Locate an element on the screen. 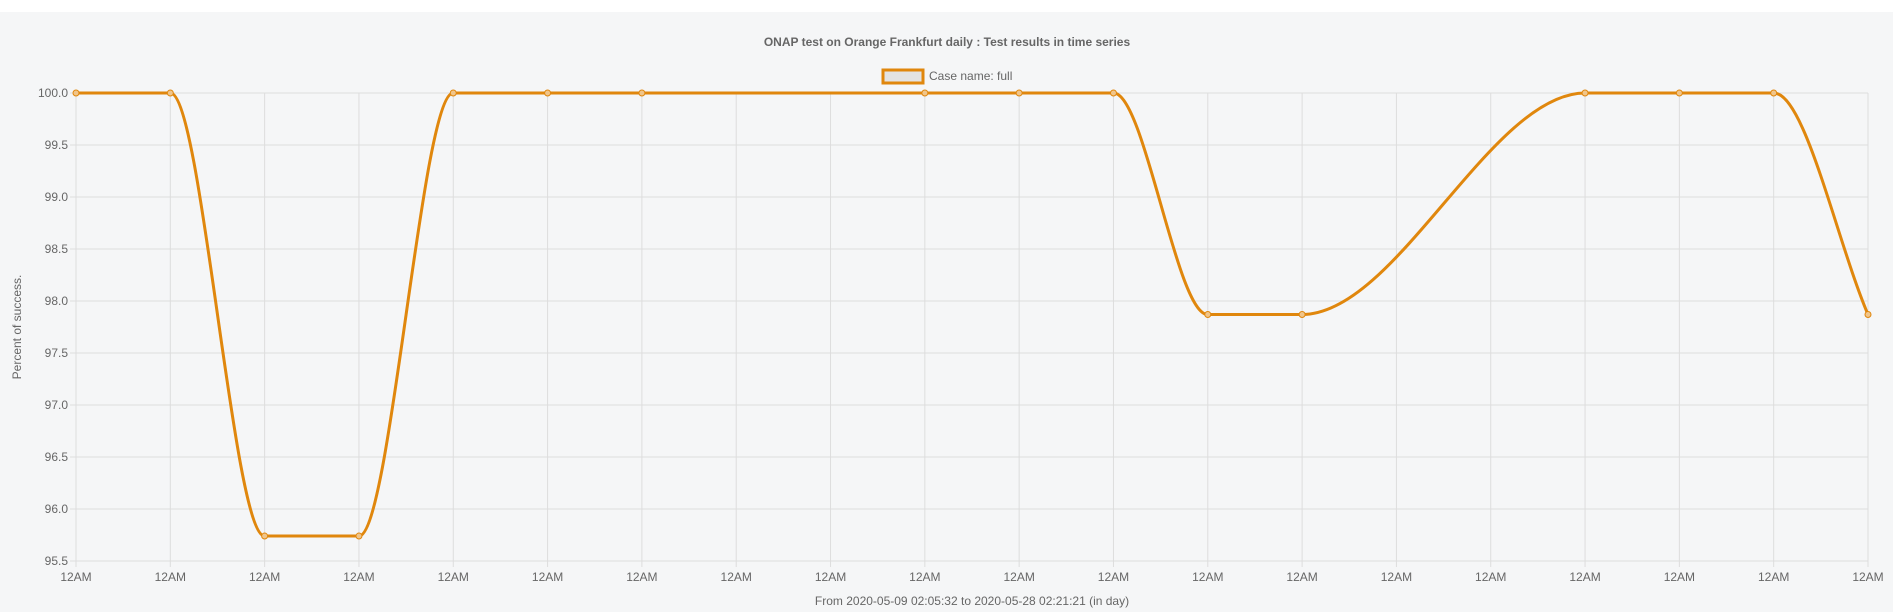 The image size is (1893, 612). y-tick-label: 96.5 is located at coordinates (57, 457).